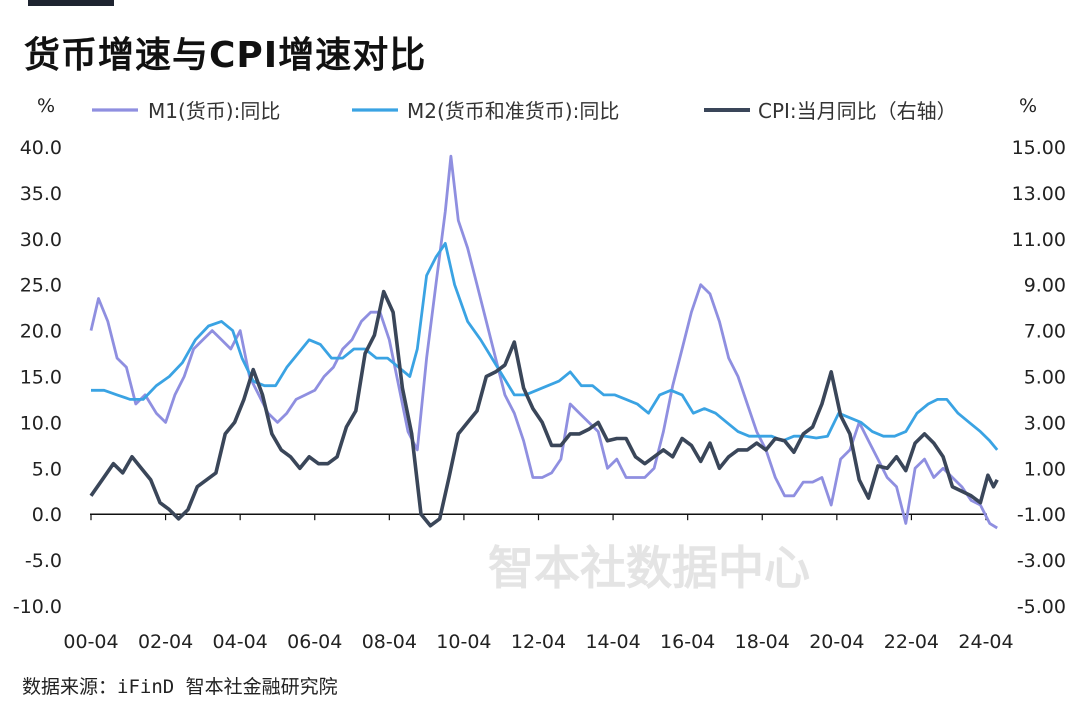 This screenshot has height=712, width=1080. What do you see at coordinates (1039, 148) in the screenshot?
I see `right-y-tick-label: 15.00` at bounding box center [1039, 148].